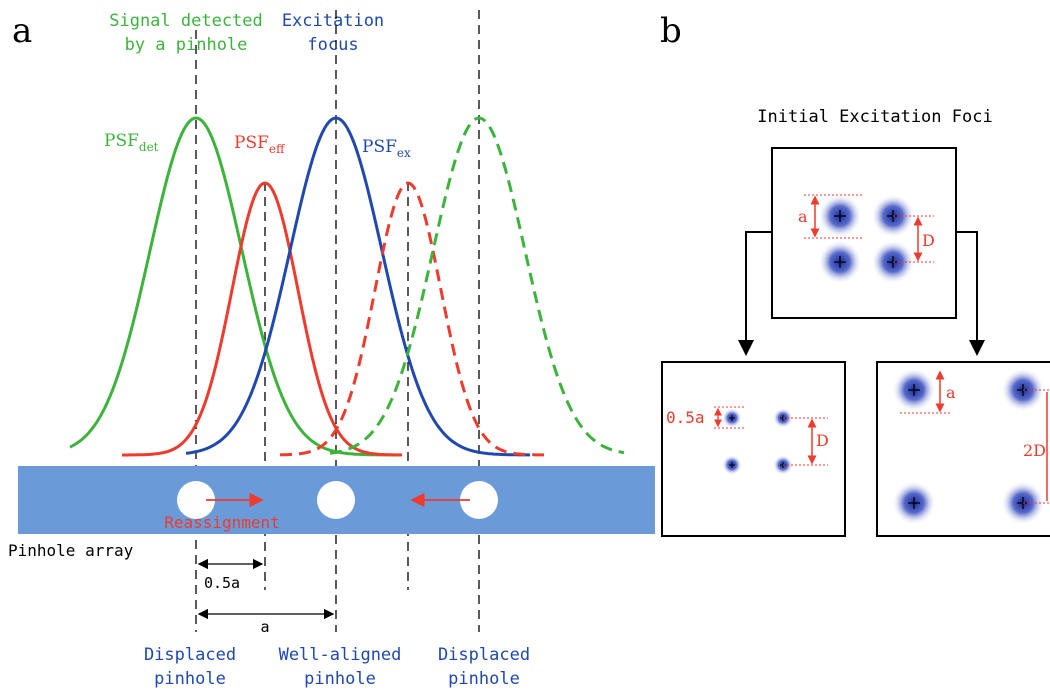  I want to click on pinhole-left, so click(196, 500).